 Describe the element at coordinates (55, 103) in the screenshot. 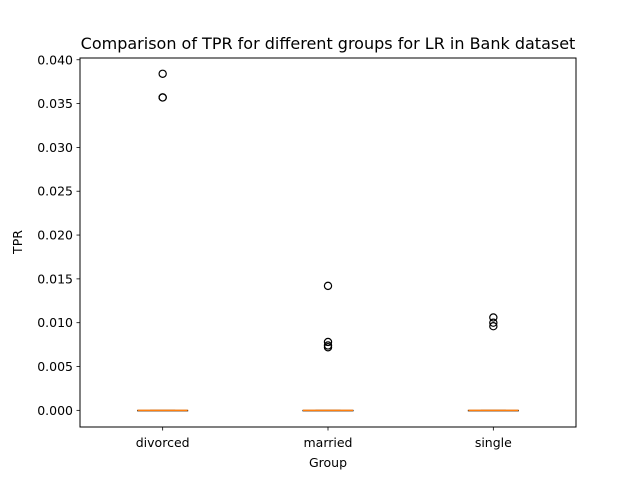

I see `y-tick-label: 0.035` at that location.